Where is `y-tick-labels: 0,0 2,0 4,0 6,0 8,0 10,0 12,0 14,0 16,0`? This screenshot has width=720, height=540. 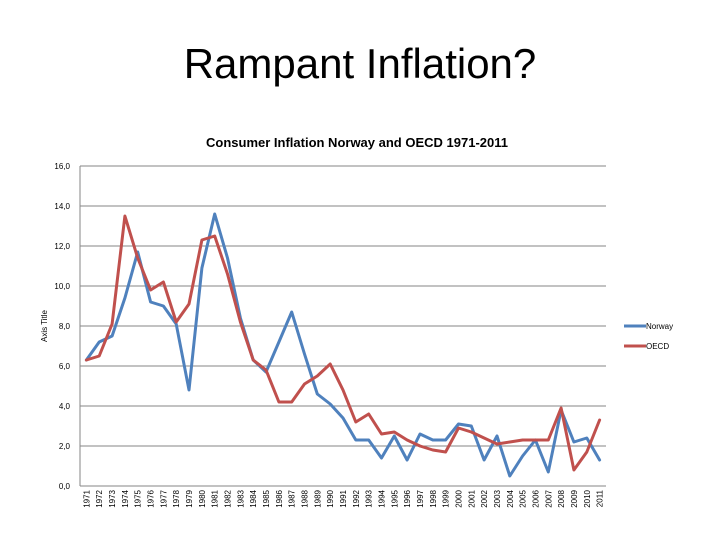
y-tick-labels: 0,0 2,0 4,0 6,0 8,0 10,0 12,0 14,0 16,0 is located at coordinates (62, 326).